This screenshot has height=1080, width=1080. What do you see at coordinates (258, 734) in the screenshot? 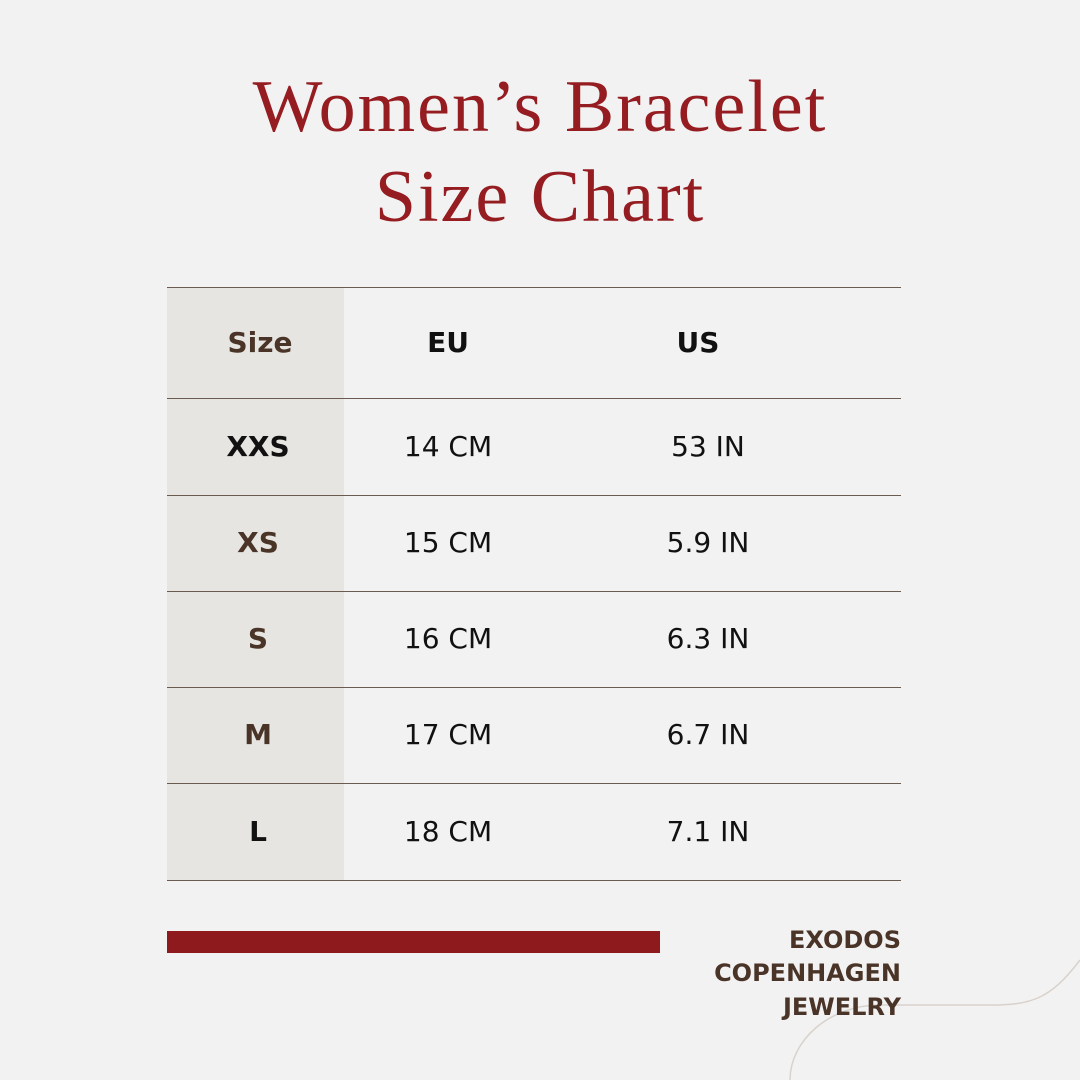
I see `size-cell: M` at bounding box center [258, 734].